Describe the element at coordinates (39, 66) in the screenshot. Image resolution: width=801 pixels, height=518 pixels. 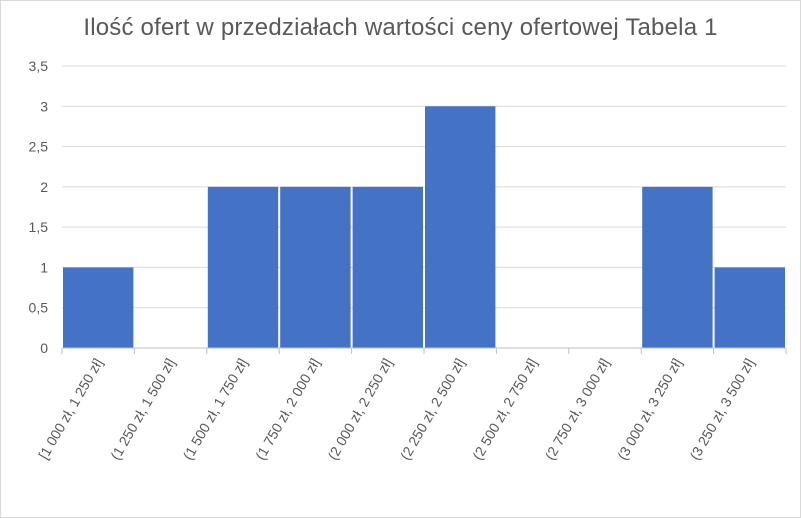
I see `y-tick-label: 3,5` at that location.